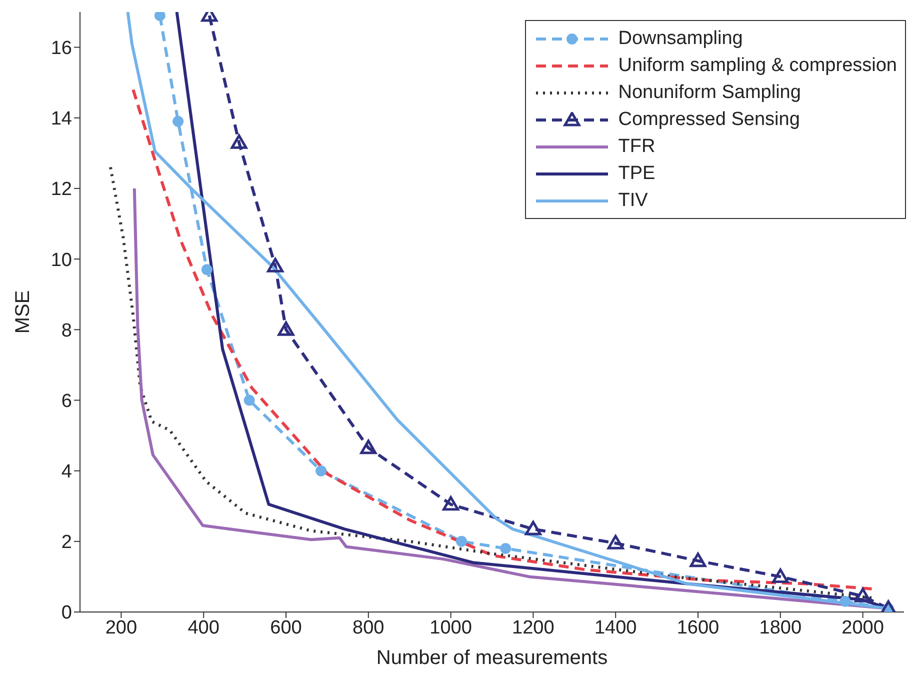 This screenshot has height=688, width=918. I want to click on legend-label: Nonuniform Sampling, so click(709, 93).